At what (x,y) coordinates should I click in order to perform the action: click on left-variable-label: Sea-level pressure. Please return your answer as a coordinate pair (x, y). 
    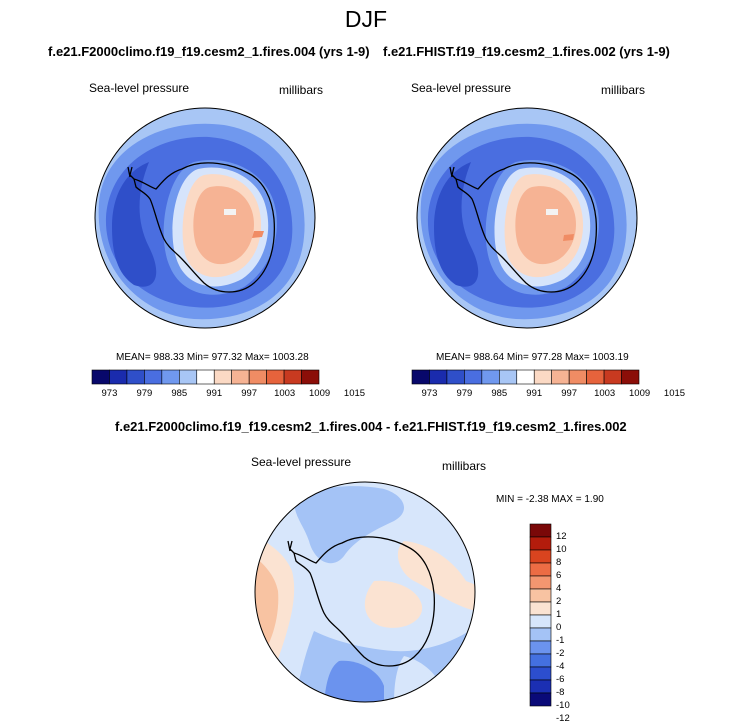
    Looking at the image, I should click on (139, 88).